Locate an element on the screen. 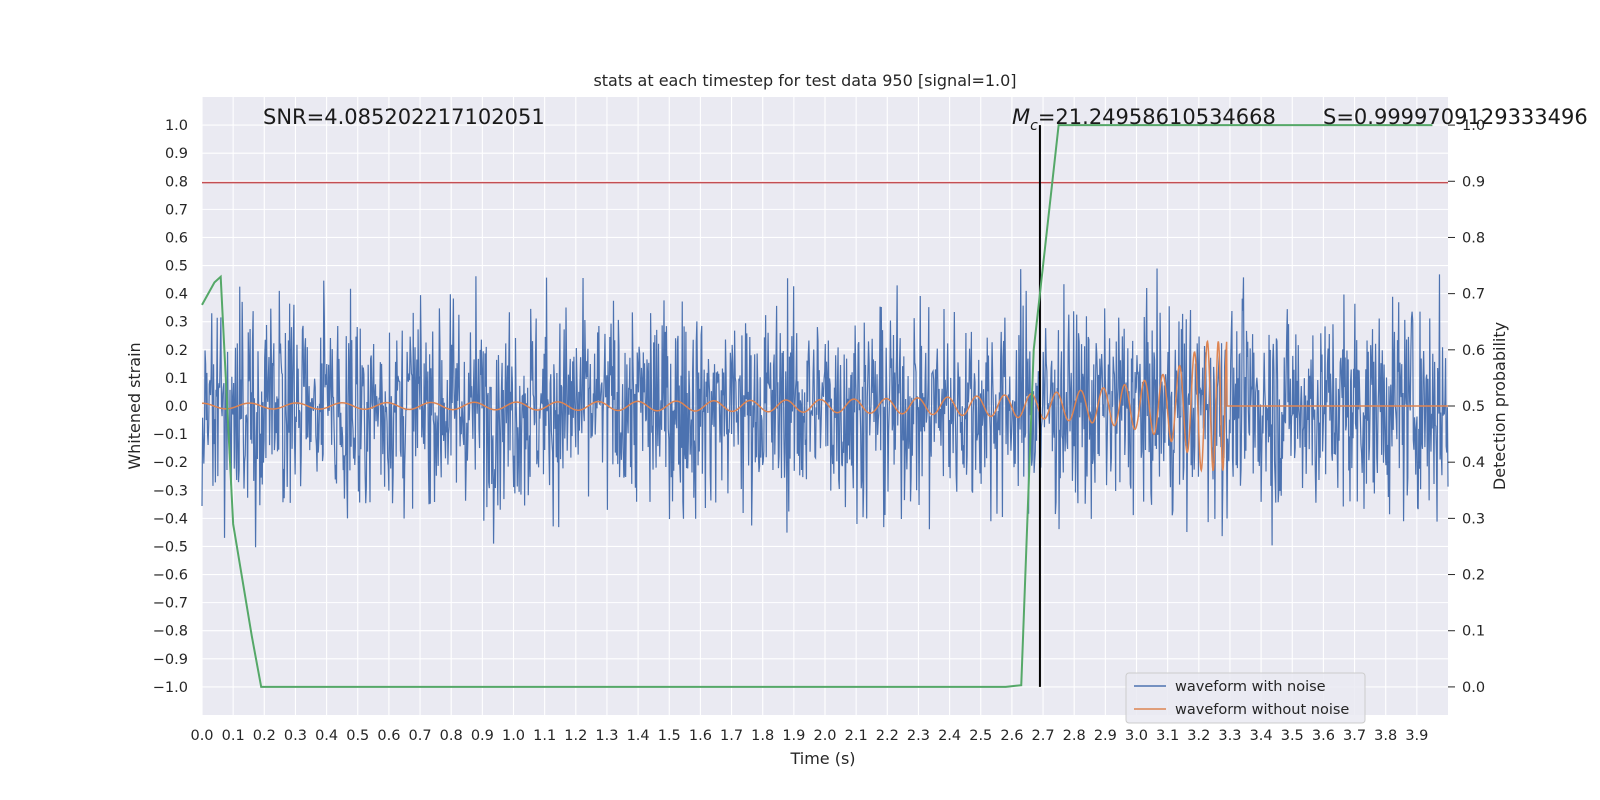  y-tick-label: −0.3 is located at coordinates (170, 491).